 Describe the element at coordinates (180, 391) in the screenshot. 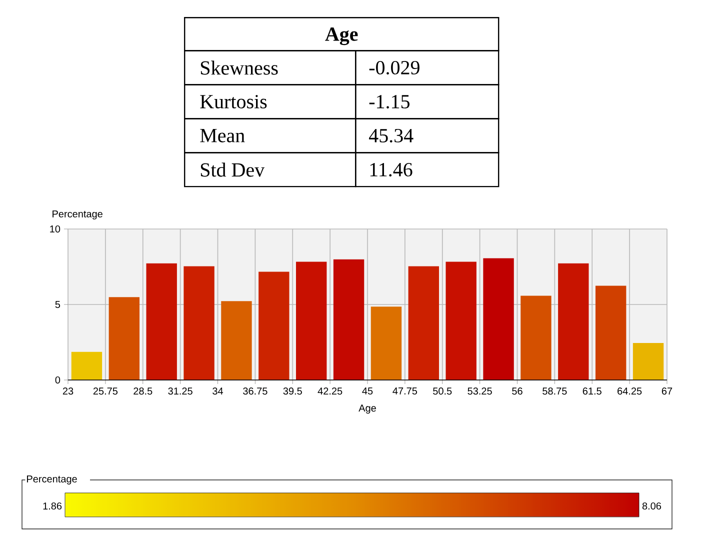

I see `x-tick-label: 31.25` at that location.